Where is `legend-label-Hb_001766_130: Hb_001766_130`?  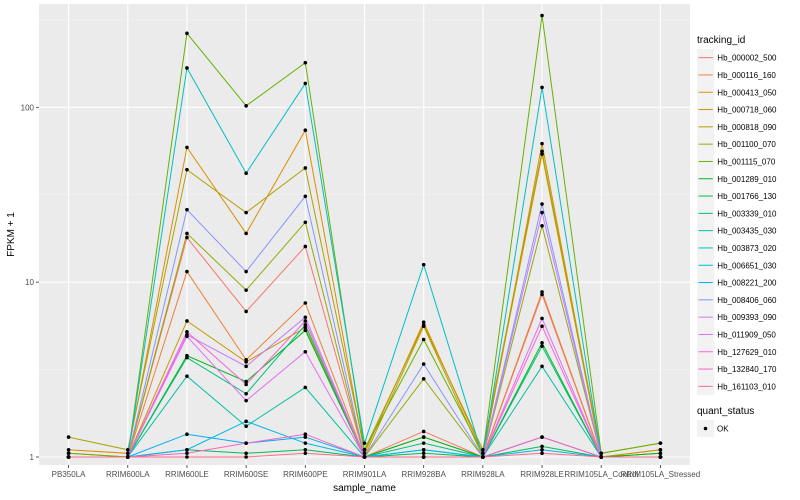
legend-label-Hb_001766_130: Hb_001766_130 is located at coordinates (747, 196).